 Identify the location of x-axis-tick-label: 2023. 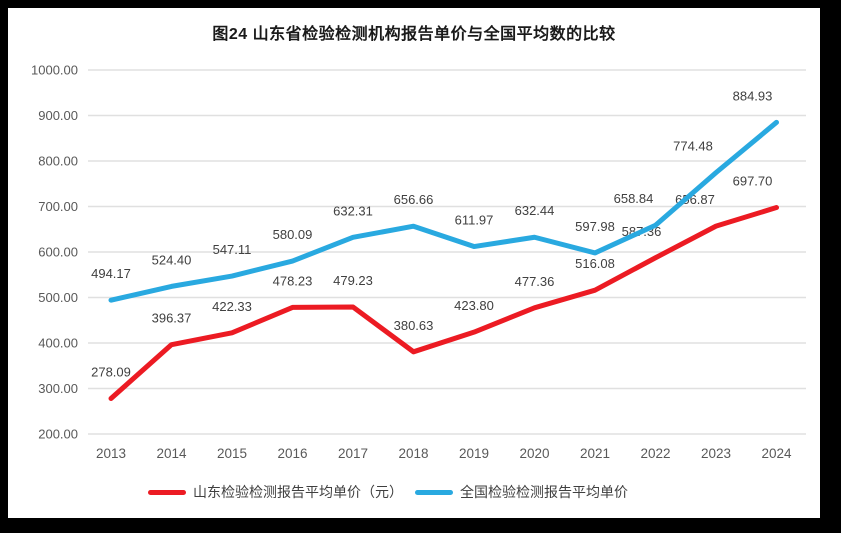
(716, 453).